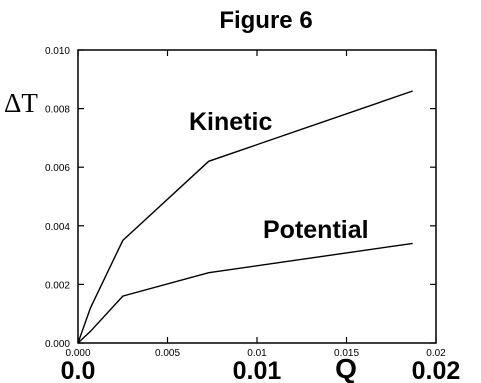 This screenshot has height=383, width=481. I want to click on kinetic-label: Kinetic, so click(230, 122).